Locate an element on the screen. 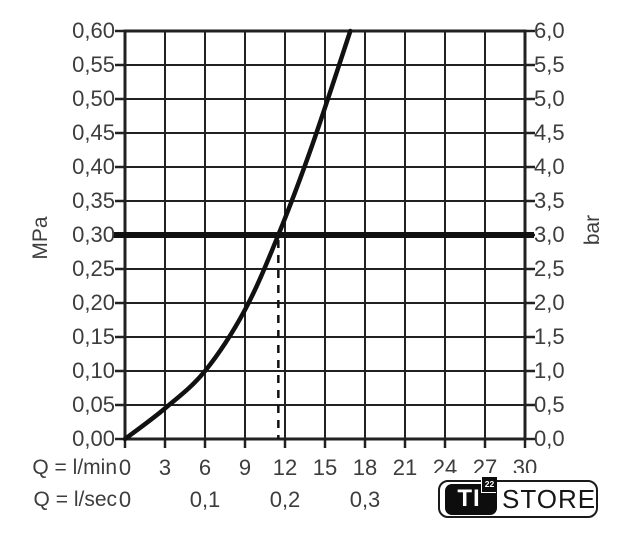  ti-store-logo: TI 22 STORE is located at coordinates (518, 497).